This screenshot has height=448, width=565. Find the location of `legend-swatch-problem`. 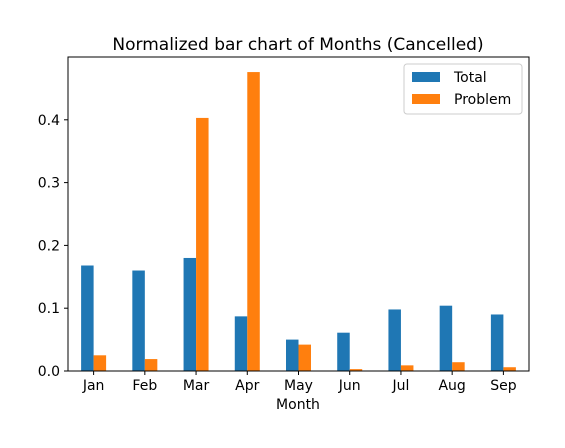

legend-swatch-problem is located at coordinates (426, 99).